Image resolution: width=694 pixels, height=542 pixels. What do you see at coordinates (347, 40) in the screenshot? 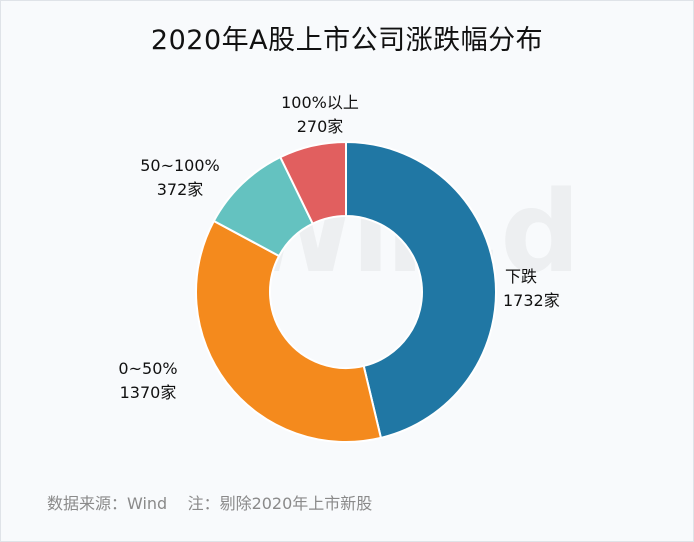
I see `chart-title: 2020年A股上市公司涨跌幅分布` at bounding box center [347, 40].